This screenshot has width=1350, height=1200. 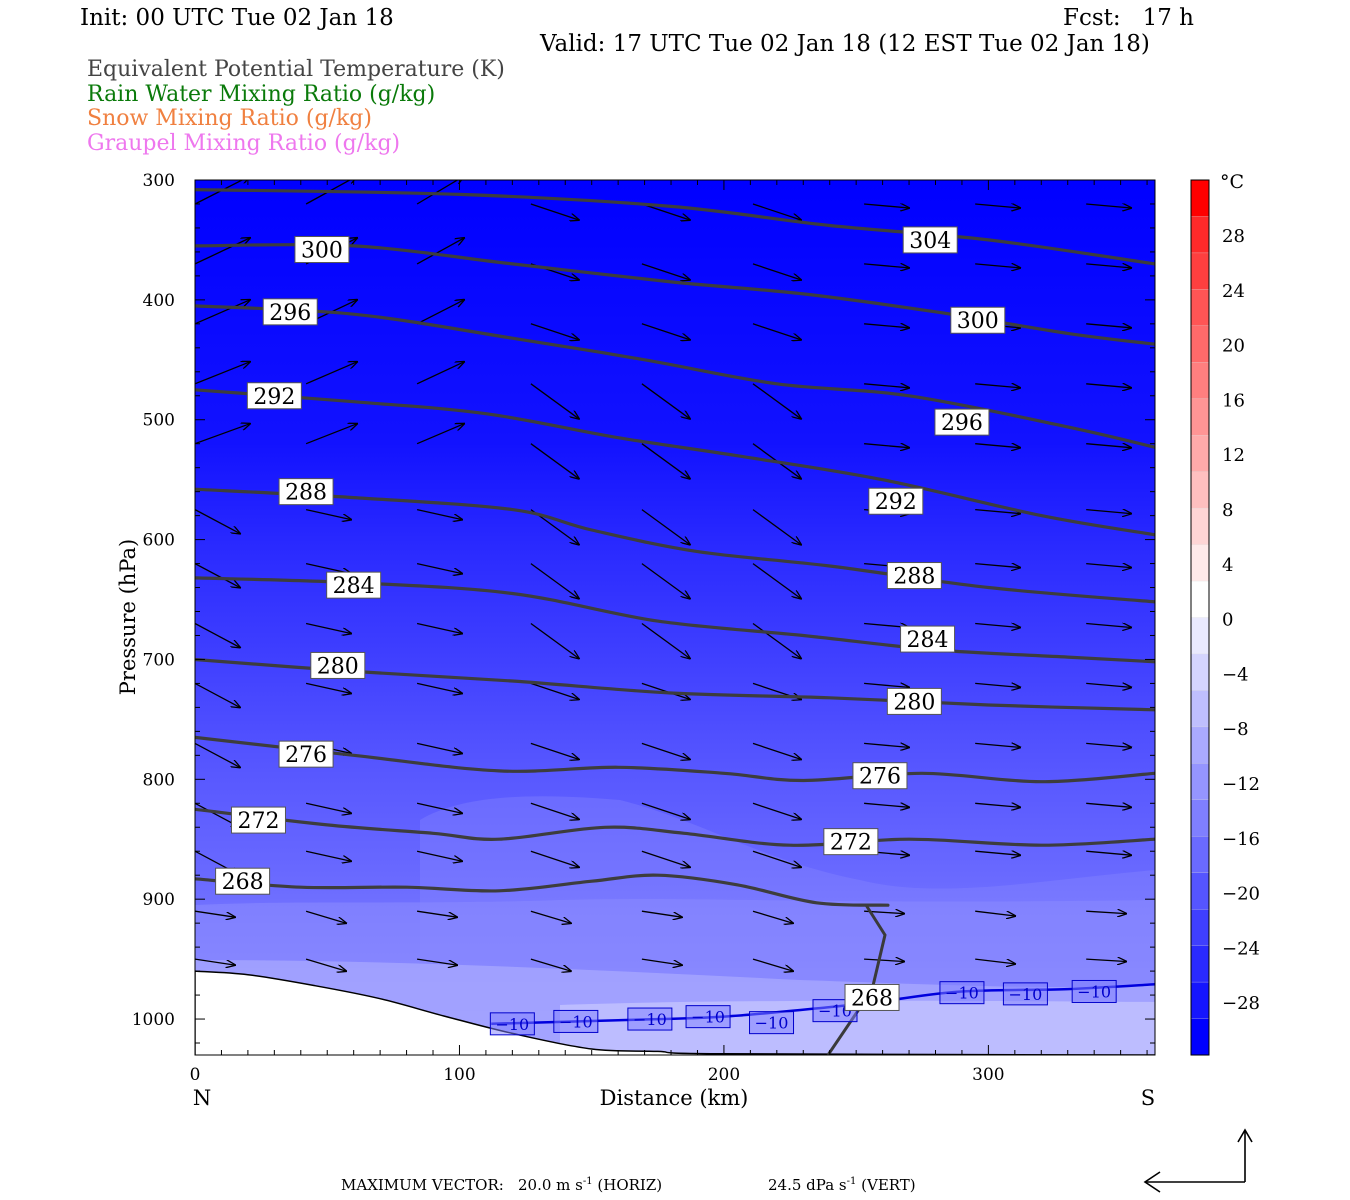 I want to click on vert-exponent: -1, so click(x=851, y=1181).